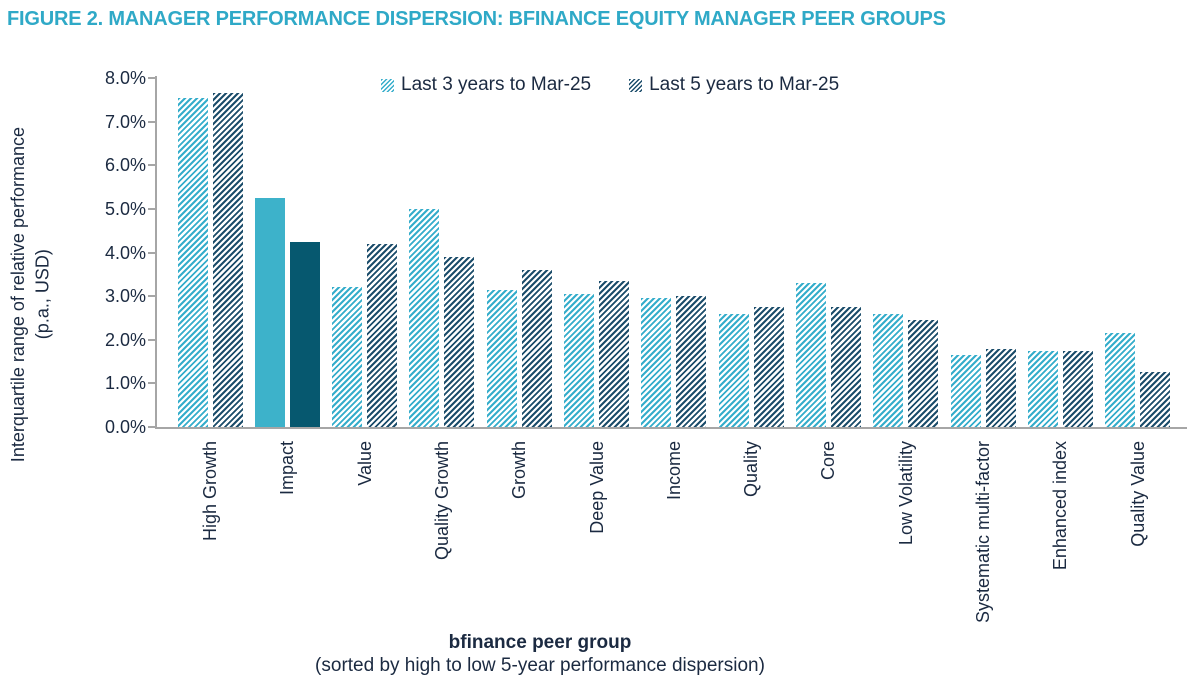 Image resolution: width=1200 pixels, height=700 pixels. I want to click on y-tick-label: 2.0%, so click(125, 339).